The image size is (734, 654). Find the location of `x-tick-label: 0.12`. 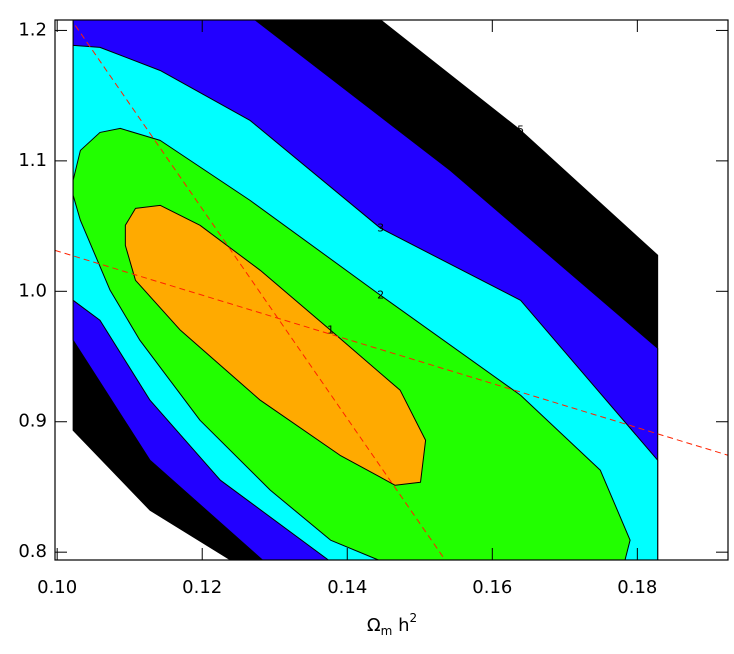

x-tick-label: 0.12 is located at coordinates (202, 587).